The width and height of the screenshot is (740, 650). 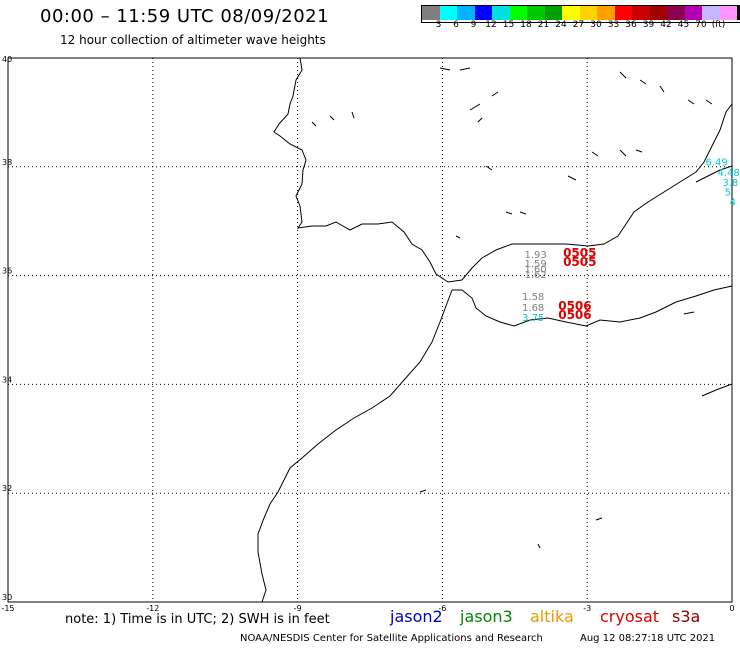 I want to click on legend-label: 3, so click(x=438, y=25).